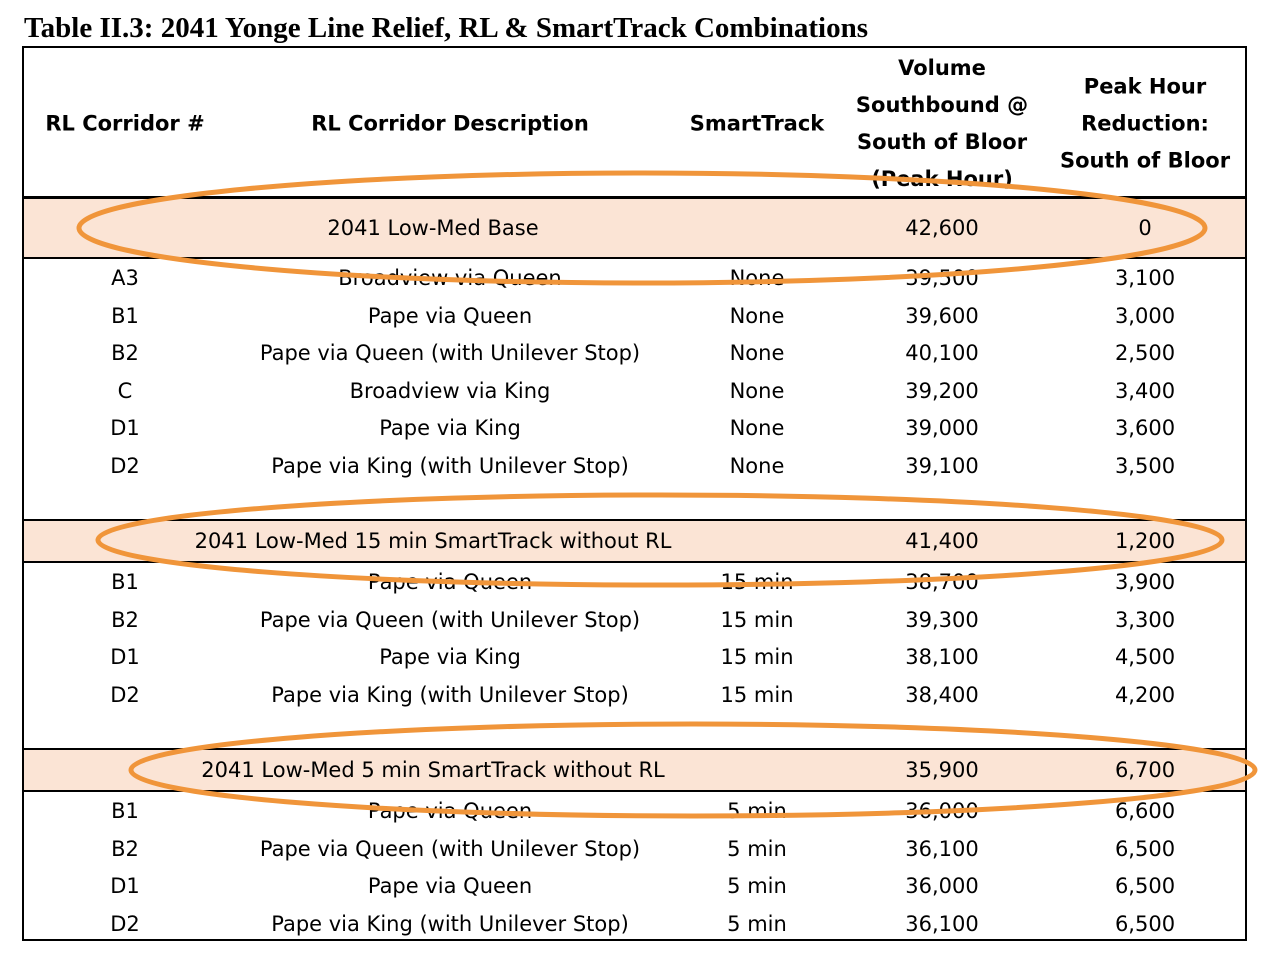  Describe the element at coordinates (1145, 278) in the screenshot. I see `table-cell: 3,100` at that location.